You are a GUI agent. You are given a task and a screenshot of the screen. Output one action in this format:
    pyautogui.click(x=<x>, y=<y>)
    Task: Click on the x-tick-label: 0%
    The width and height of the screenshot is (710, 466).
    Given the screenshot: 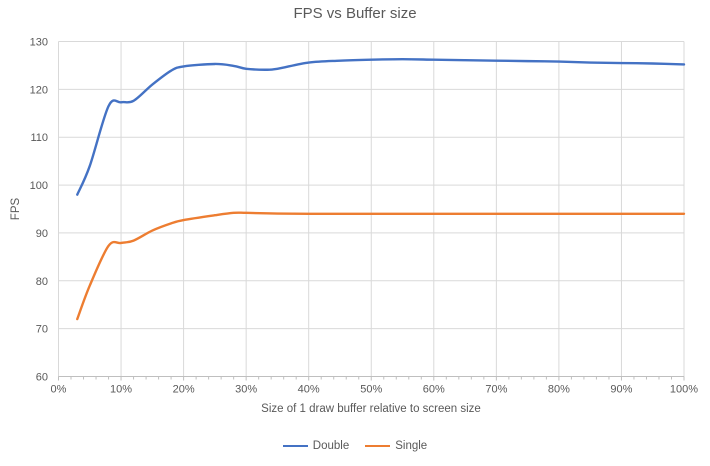 What is the action you would take?
    pyautogui.click(x=59, y=390)
    